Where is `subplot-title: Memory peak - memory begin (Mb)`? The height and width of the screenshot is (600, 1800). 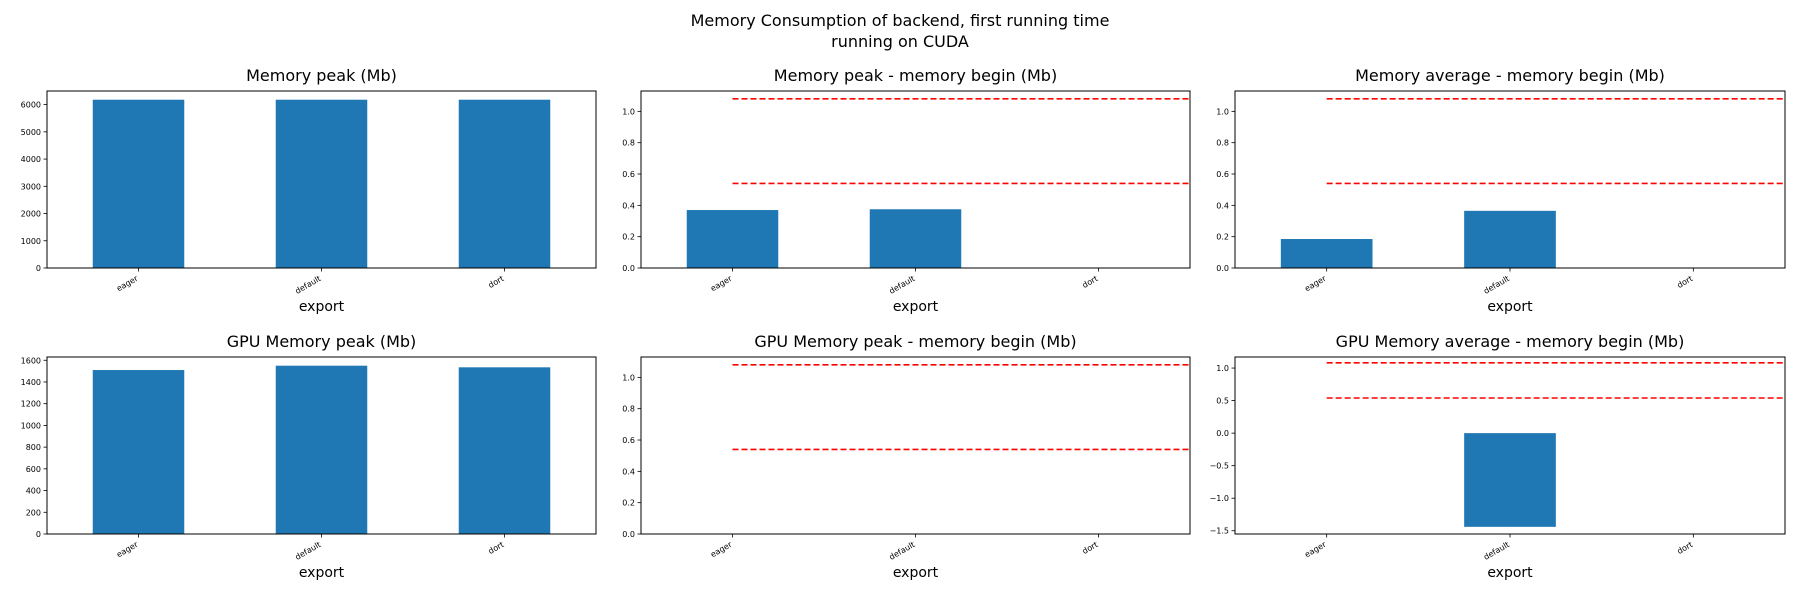
subplot-title: Memory peak - memory begin (Mb) is located at coordinates (915, 75).